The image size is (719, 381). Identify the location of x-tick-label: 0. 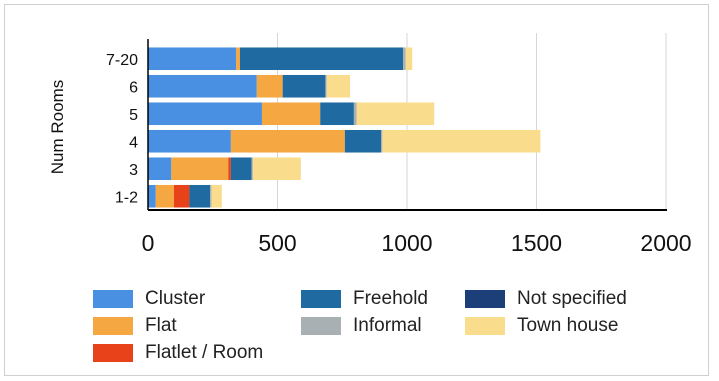
(148, 243).